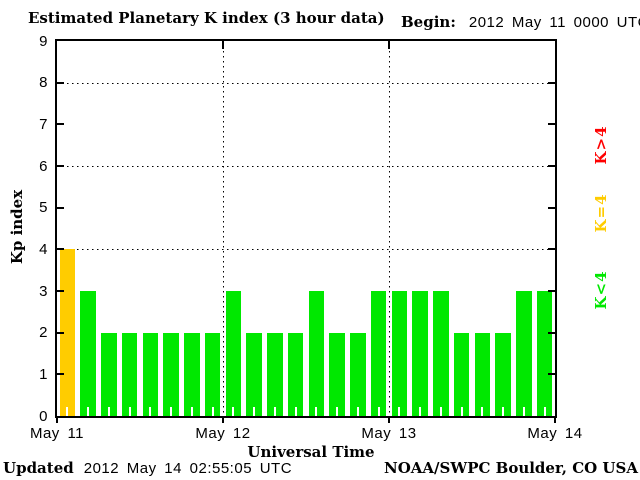  I want to click on begin-timestamp: Begin: 2012 May 11 0000 UTC, so click(520, 22).